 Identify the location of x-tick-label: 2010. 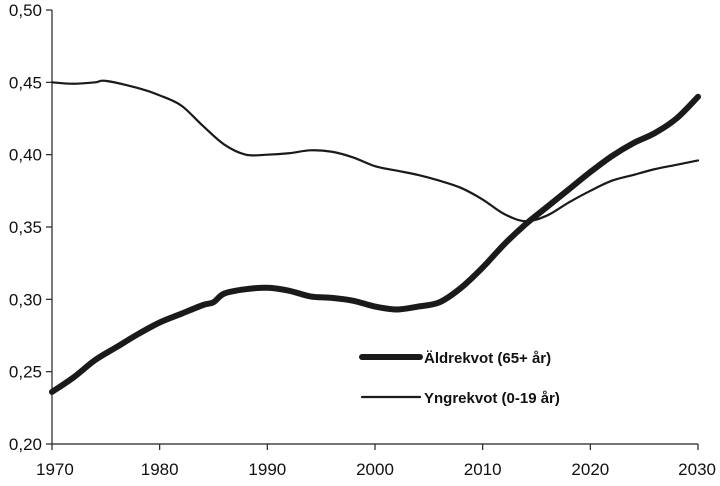
(483, 469).